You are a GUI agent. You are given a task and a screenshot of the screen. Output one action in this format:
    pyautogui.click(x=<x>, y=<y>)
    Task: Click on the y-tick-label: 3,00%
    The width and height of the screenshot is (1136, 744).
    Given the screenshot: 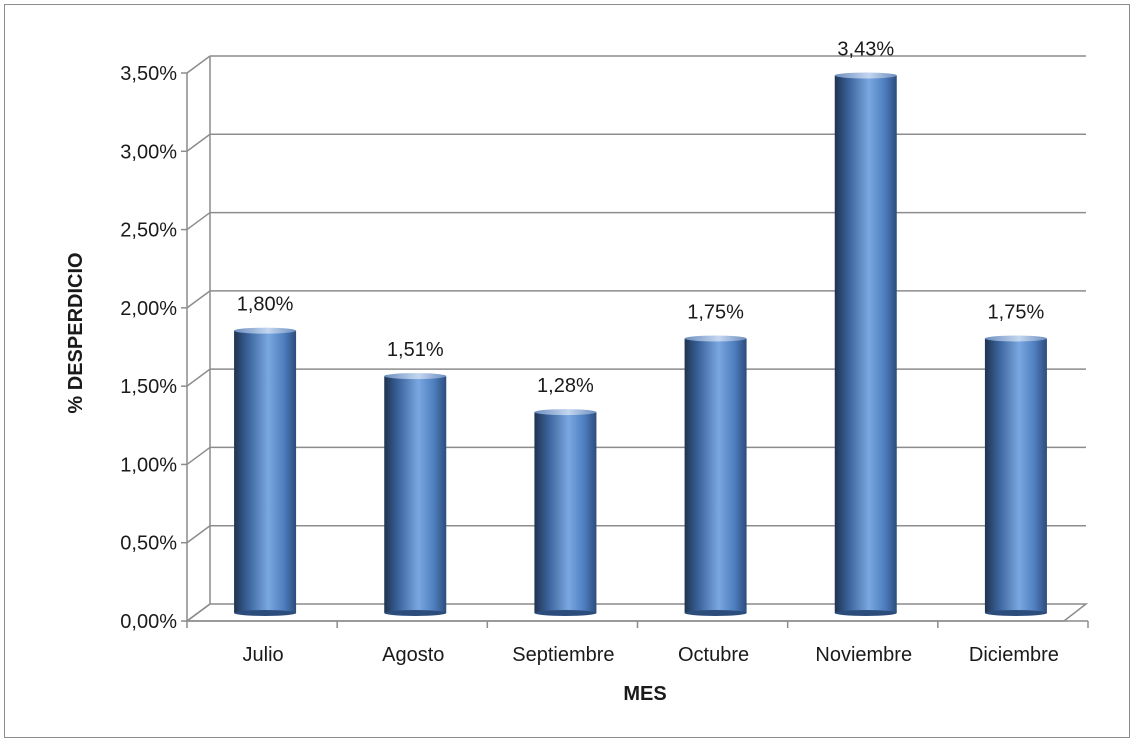 What is the action you would take?
    pyautogui.click(x=148, y=152)
    